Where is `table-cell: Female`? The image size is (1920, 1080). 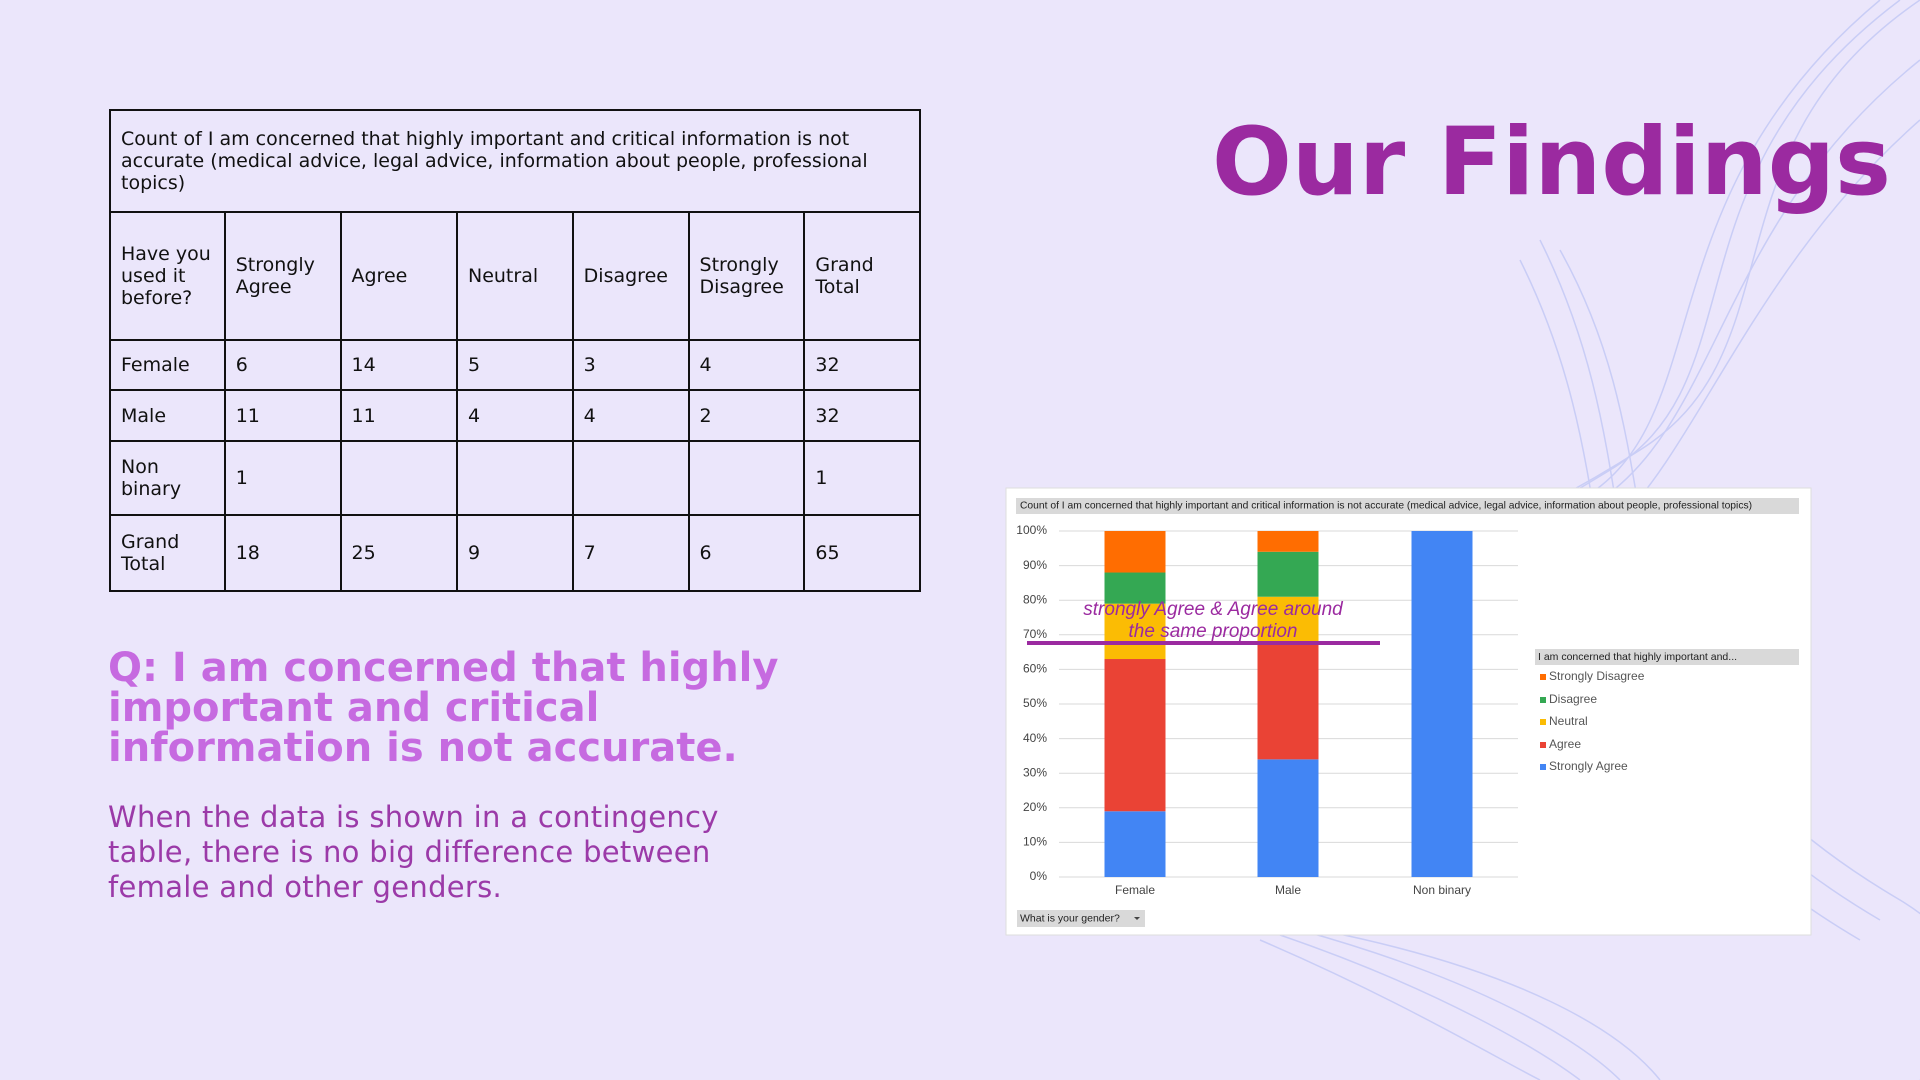
table-cell: Female is located at coordinates (167, 365).